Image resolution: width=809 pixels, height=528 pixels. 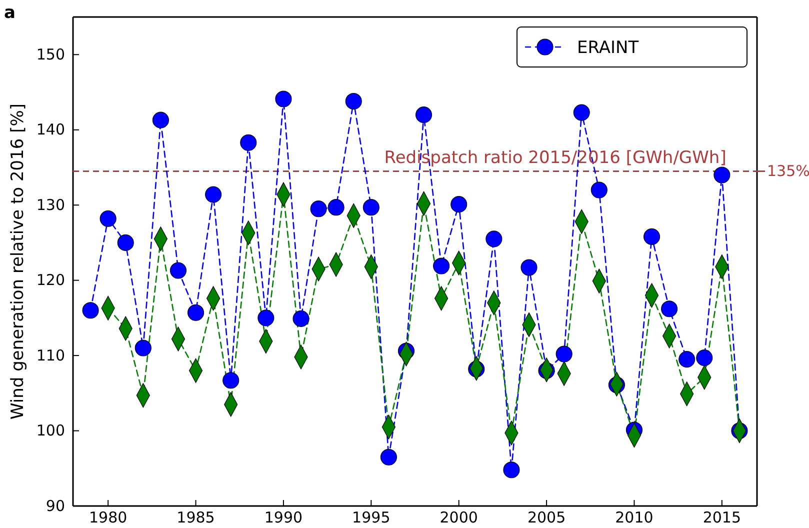 I want to click on y-tick-label: 110, so click(x=50, y=355).